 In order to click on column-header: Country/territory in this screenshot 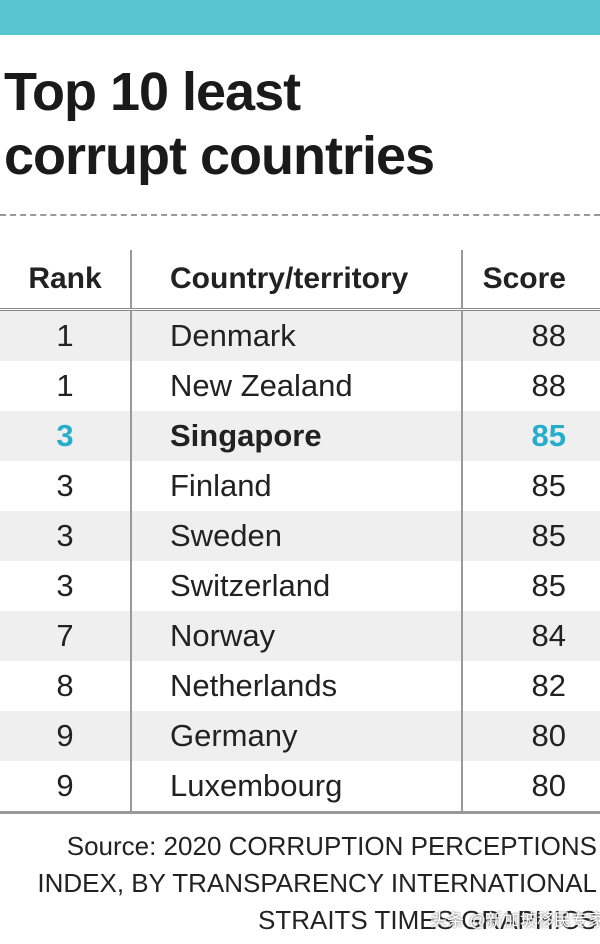, I will do `click(296, 280)`.